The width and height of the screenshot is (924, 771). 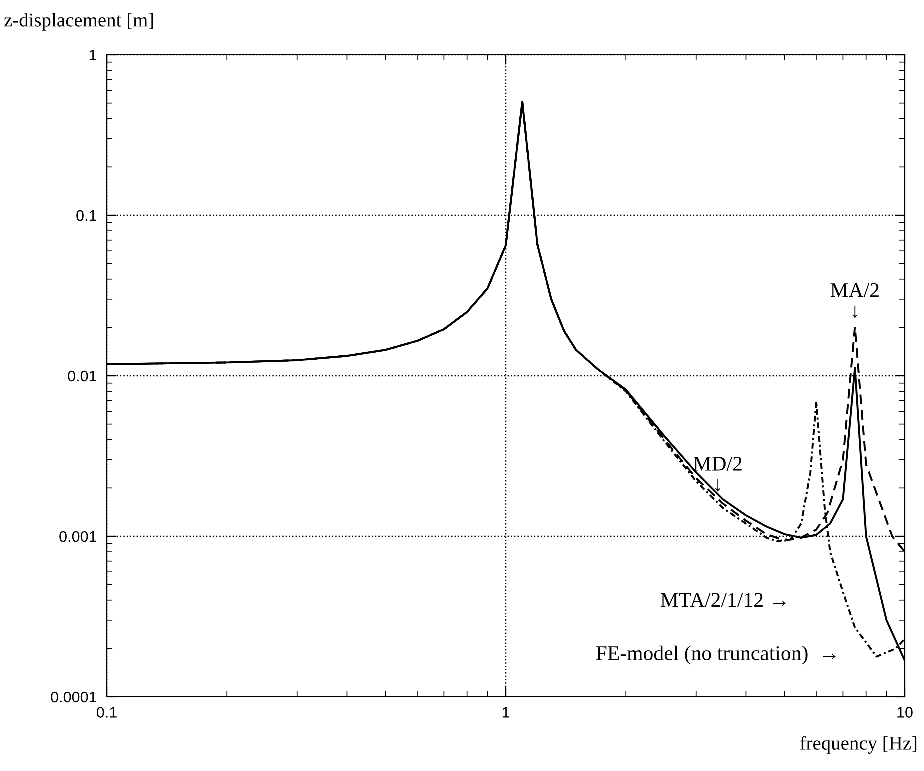 I want to click on annotation: FE-model (no truncation) →, so click(x=716, y=655).